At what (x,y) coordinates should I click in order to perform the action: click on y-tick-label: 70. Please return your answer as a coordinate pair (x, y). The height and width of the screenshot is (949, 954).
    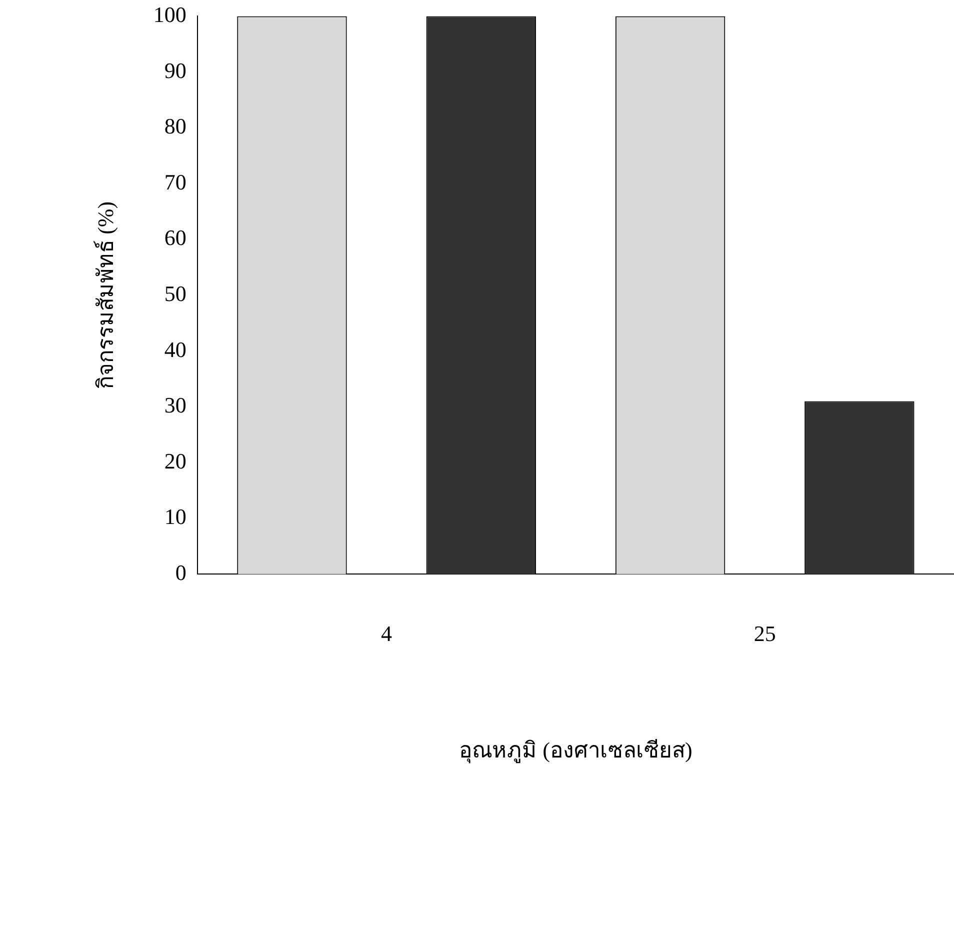
    Looking at the image, I should click on (175, 181).